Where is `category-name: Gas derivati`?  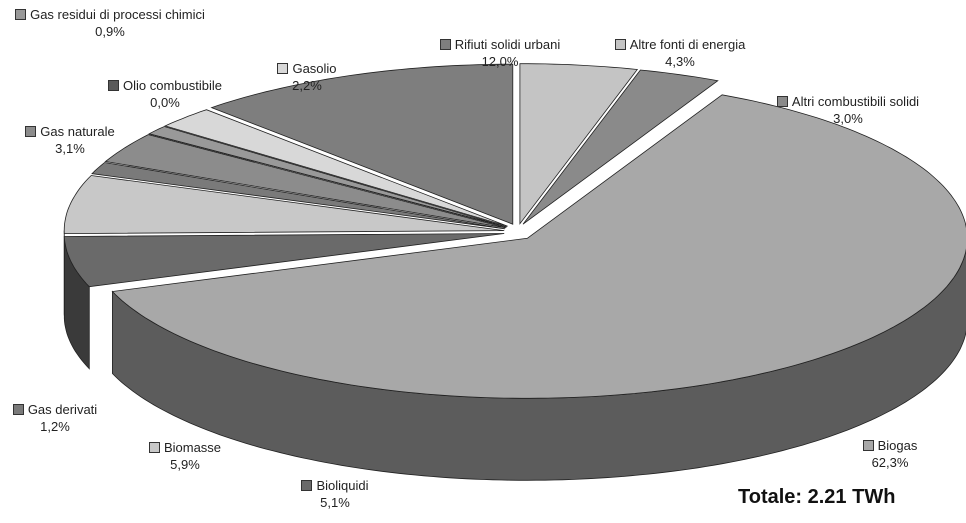 category-name: Gas derivati is located at coordinates (62, 409).